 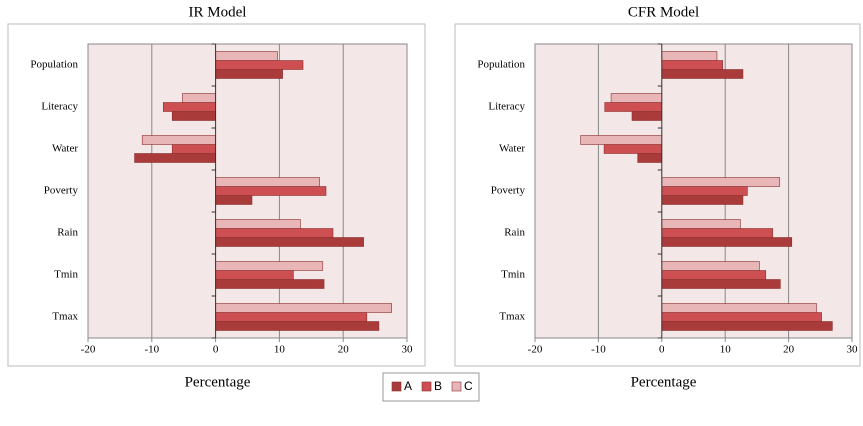 What do you see at coordinates (408, 386) in the screenshot?
I see `legend-label: A` at bounding box center [408, 386].